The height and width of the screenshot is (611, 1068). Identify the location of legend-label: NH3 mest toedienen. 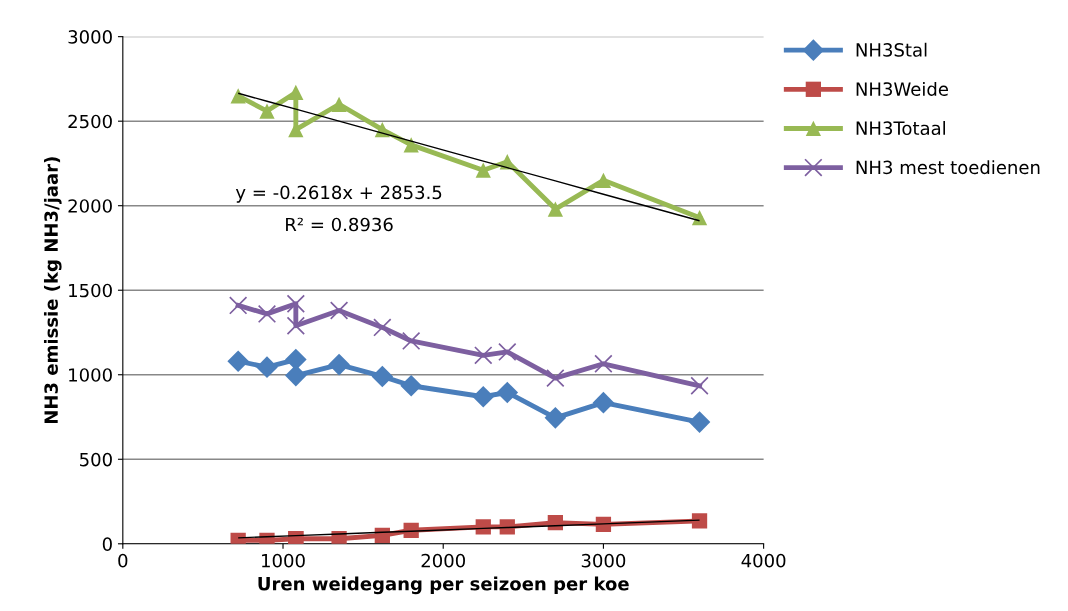
(948, 167).